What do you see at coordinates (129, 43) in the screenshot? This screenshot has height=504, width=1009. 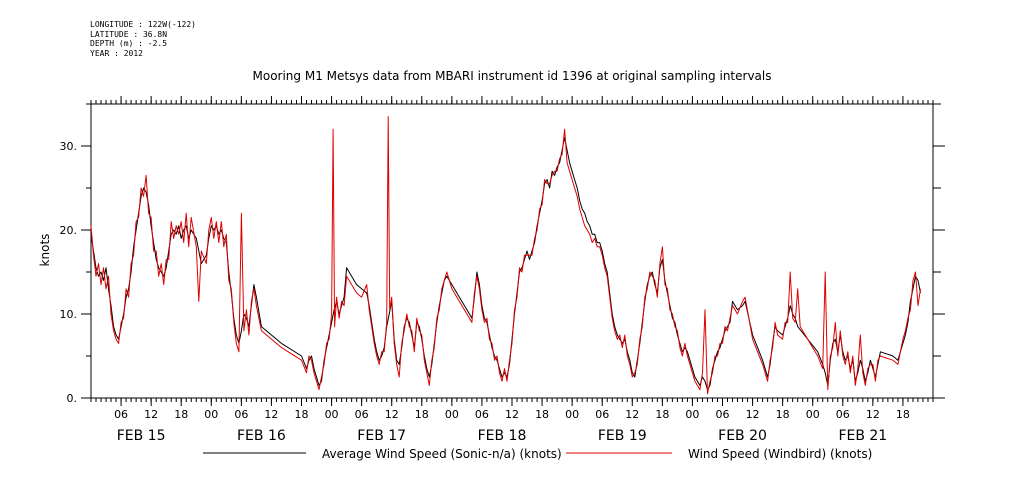 I see `depth-text: DEPTH (m) : -2.5` at bounding box center [129, 43].